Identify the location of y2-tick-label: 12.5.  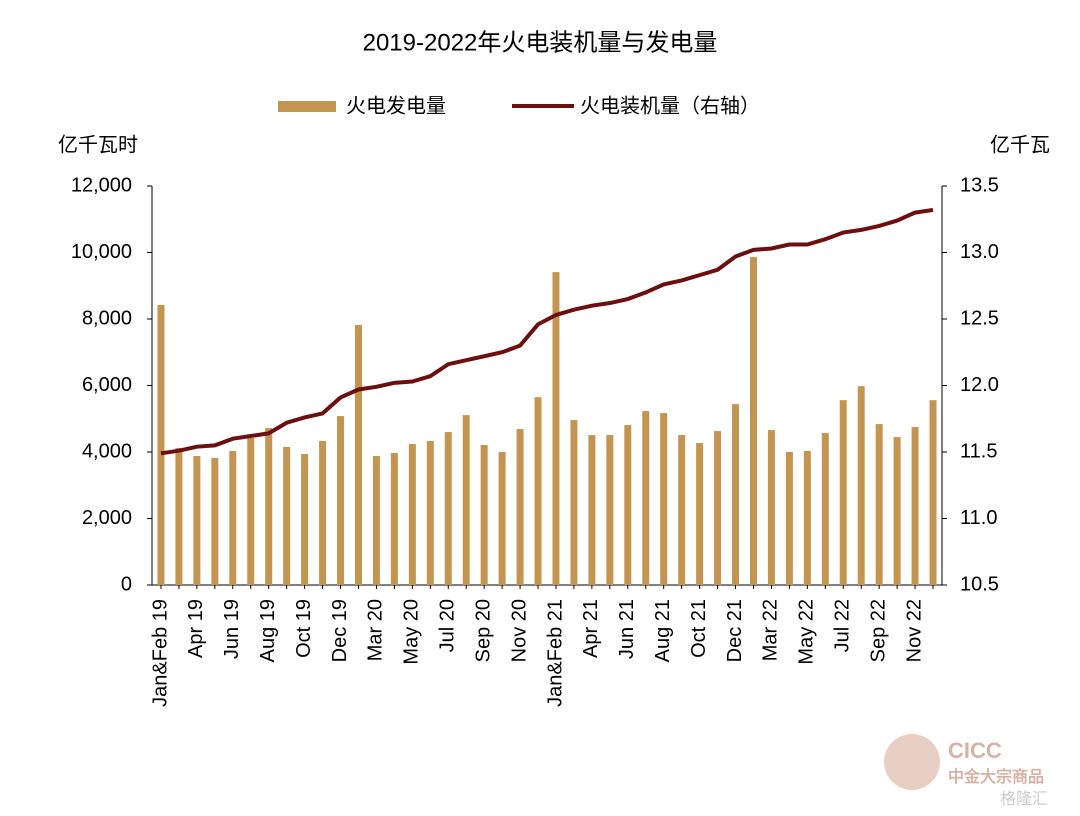
(979, 318).